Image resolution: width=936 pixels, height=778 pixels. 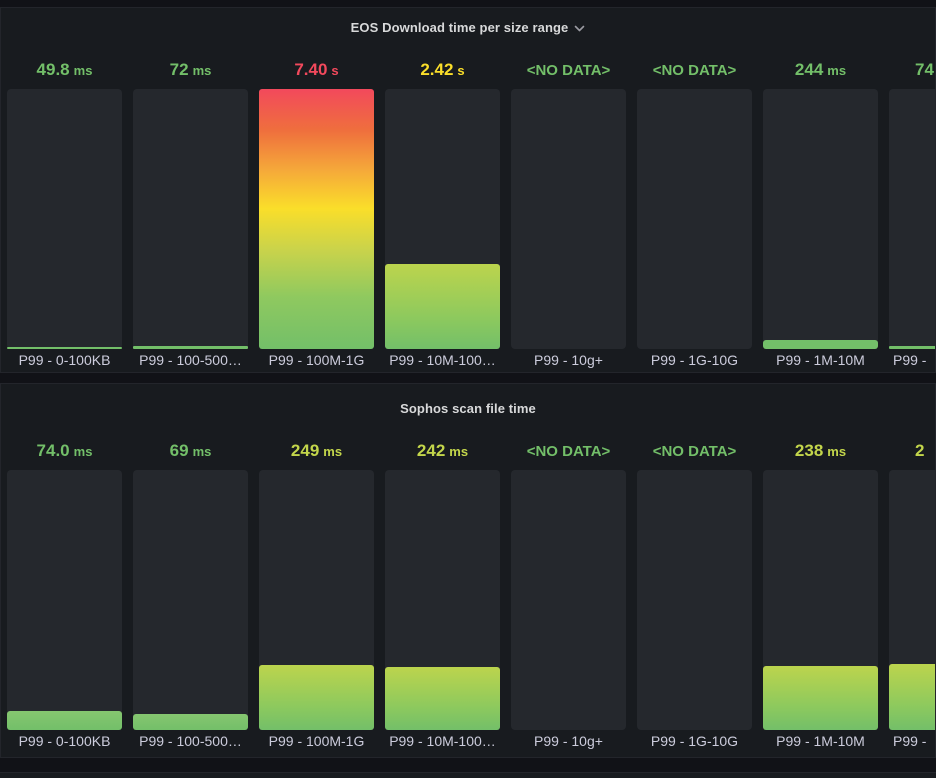 I want to click on gauge-value: 242 ms, so click(x=442, y=450).